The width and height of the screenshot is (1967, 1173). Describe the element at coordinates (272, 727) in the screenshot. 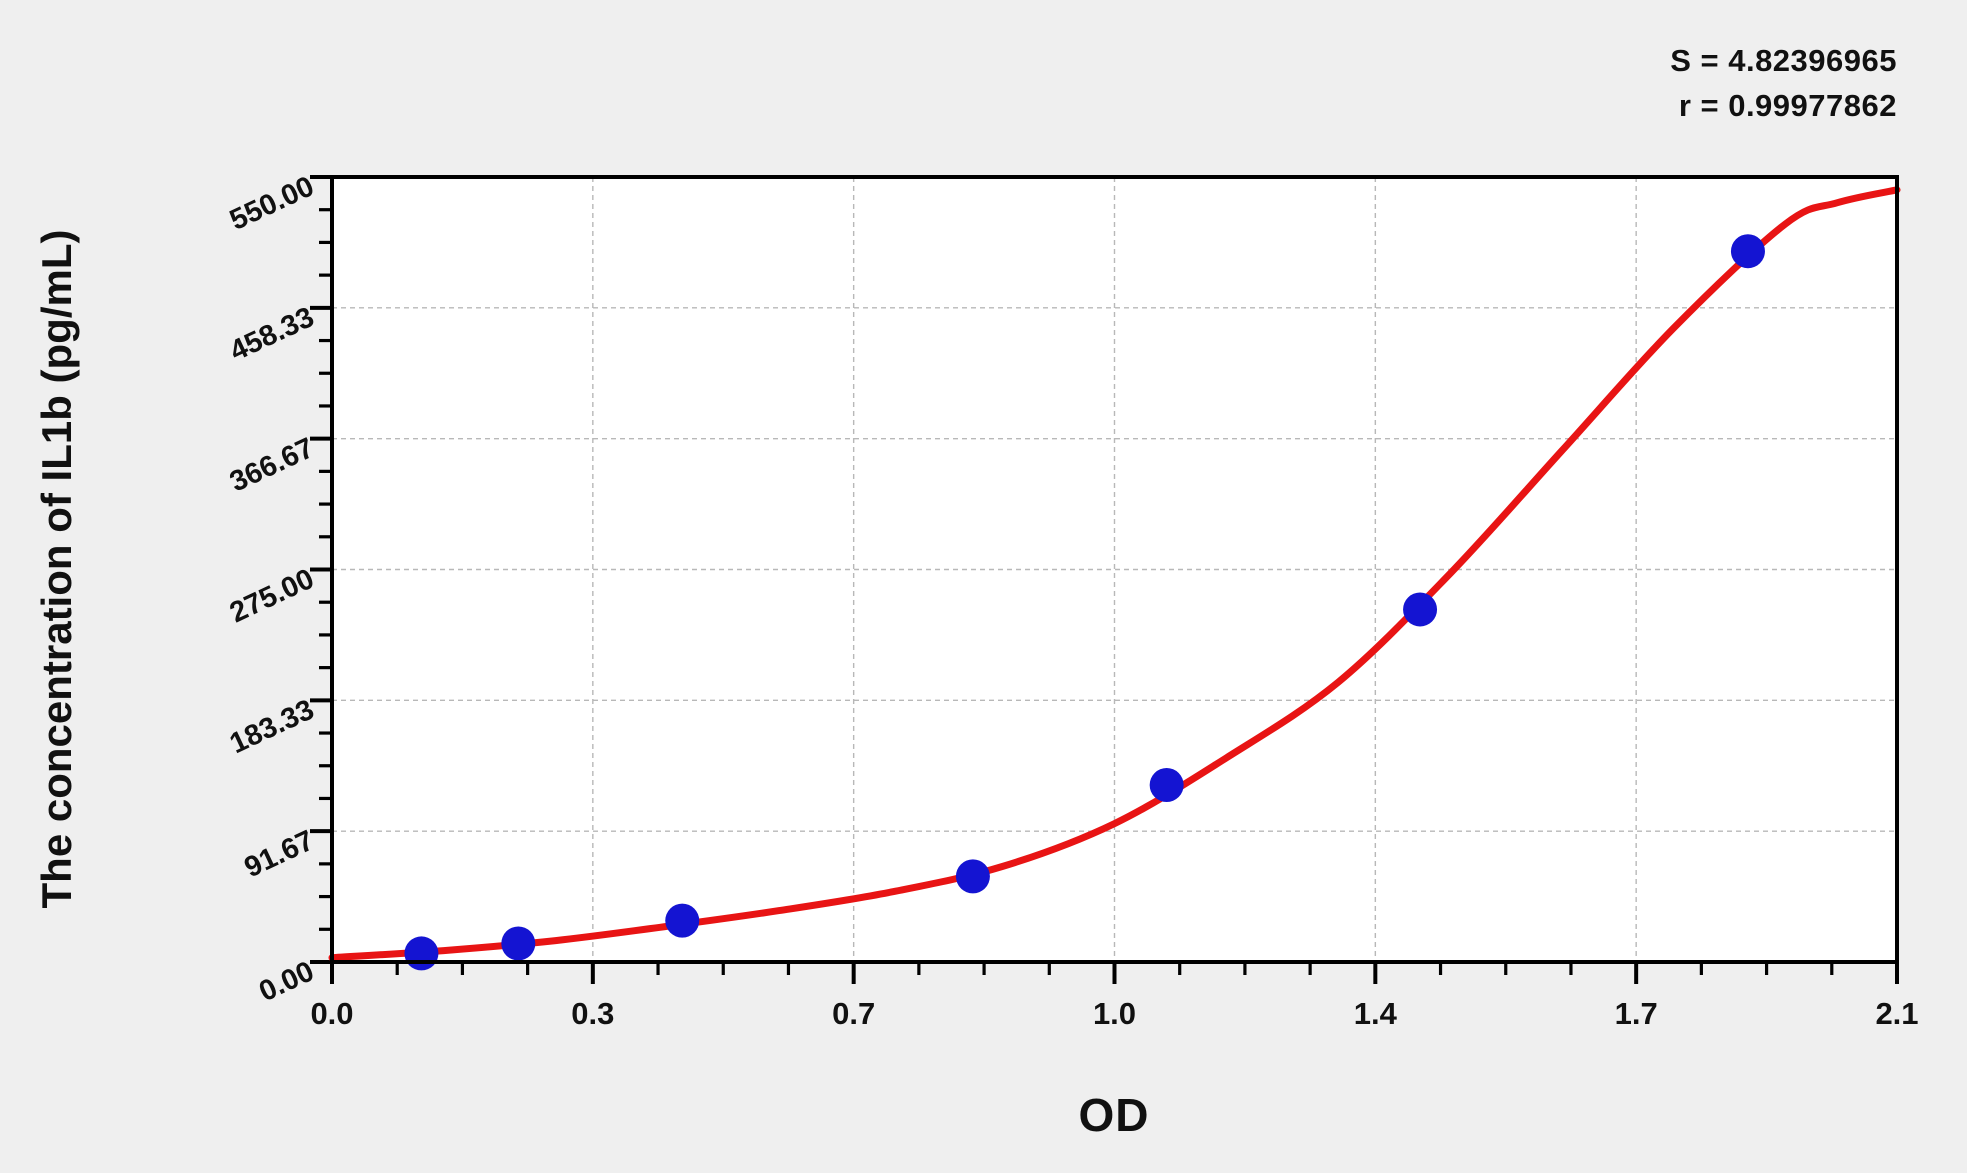

I see `y-tick-label: 183.33` at that location.